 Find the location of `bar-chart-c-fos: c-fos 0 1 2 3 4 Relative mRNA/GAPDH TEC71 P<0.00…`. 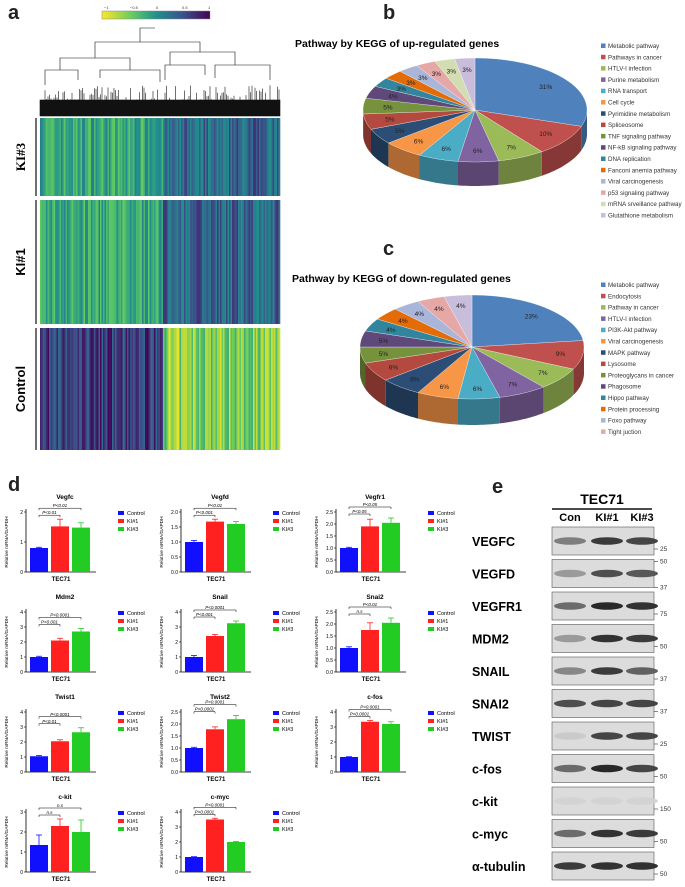

bar-chart-c-fos: c-fos 0 1 2 3 4 Relative mRNA/GAPDH TEC71 P<0.00… is located at coordinates (384, 738).